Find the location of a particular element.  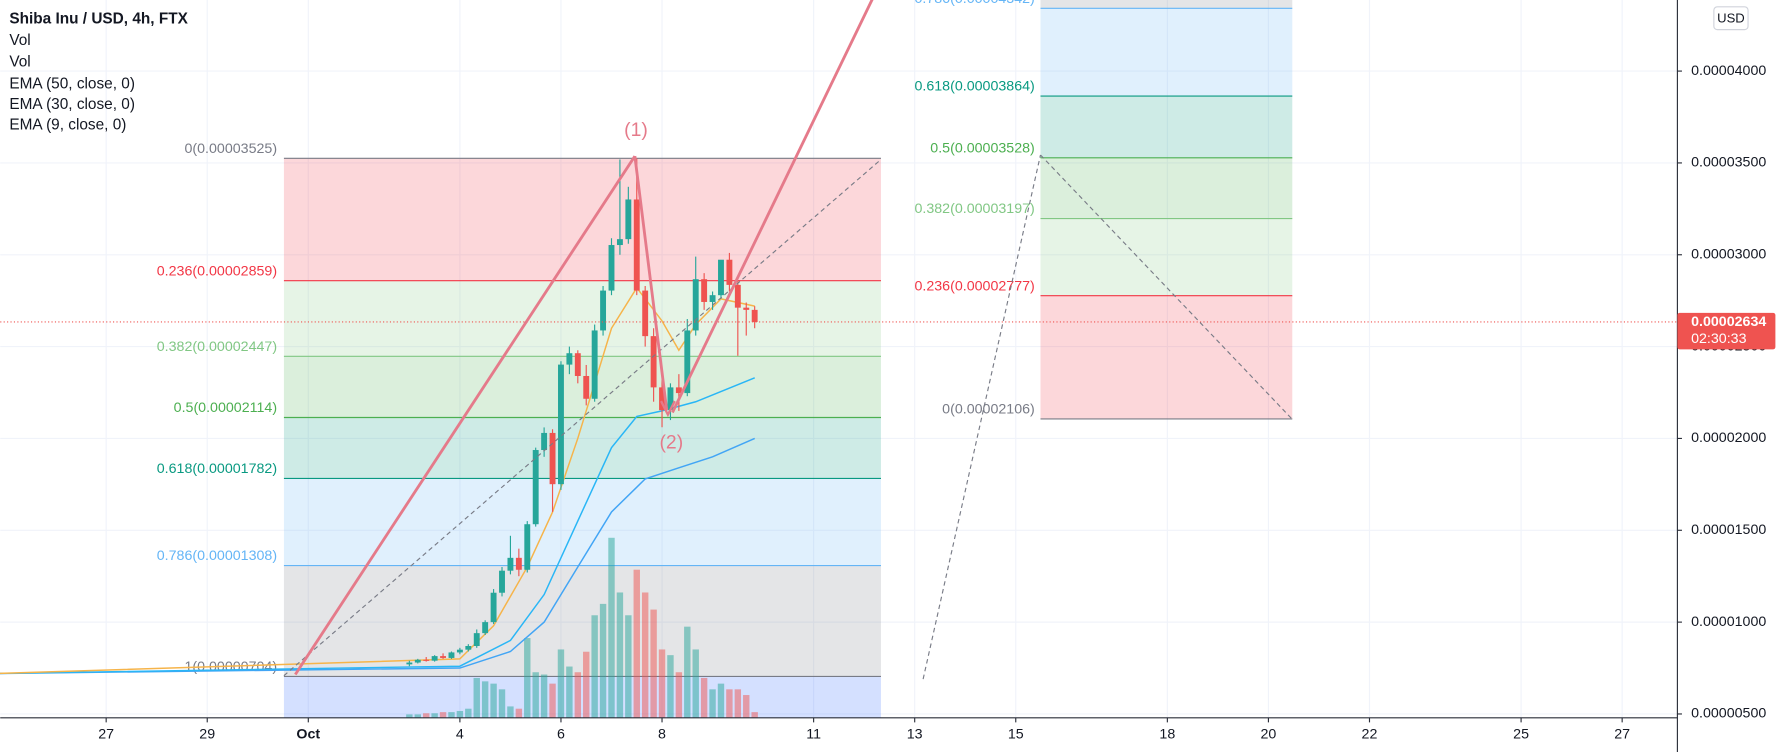

legend-item: EMA (9, close, 0) is located at coordinates (67, 124).